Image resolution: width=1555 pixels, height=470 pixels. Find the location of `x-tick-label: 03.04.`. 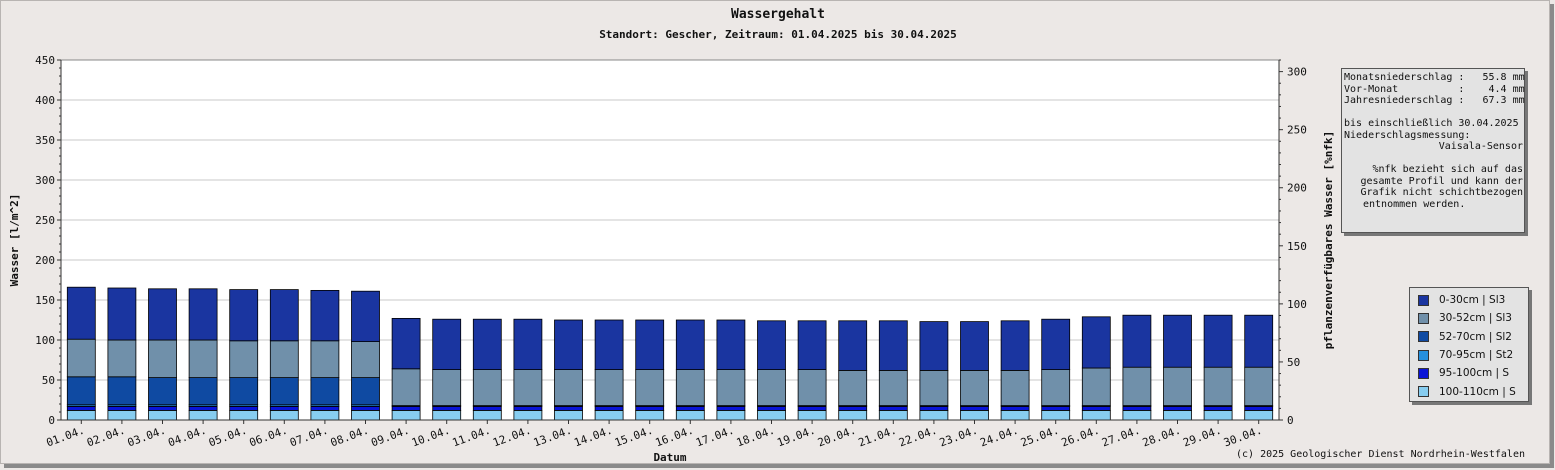

x-tick-label: 03.04. is located at coordinates (147, 437).